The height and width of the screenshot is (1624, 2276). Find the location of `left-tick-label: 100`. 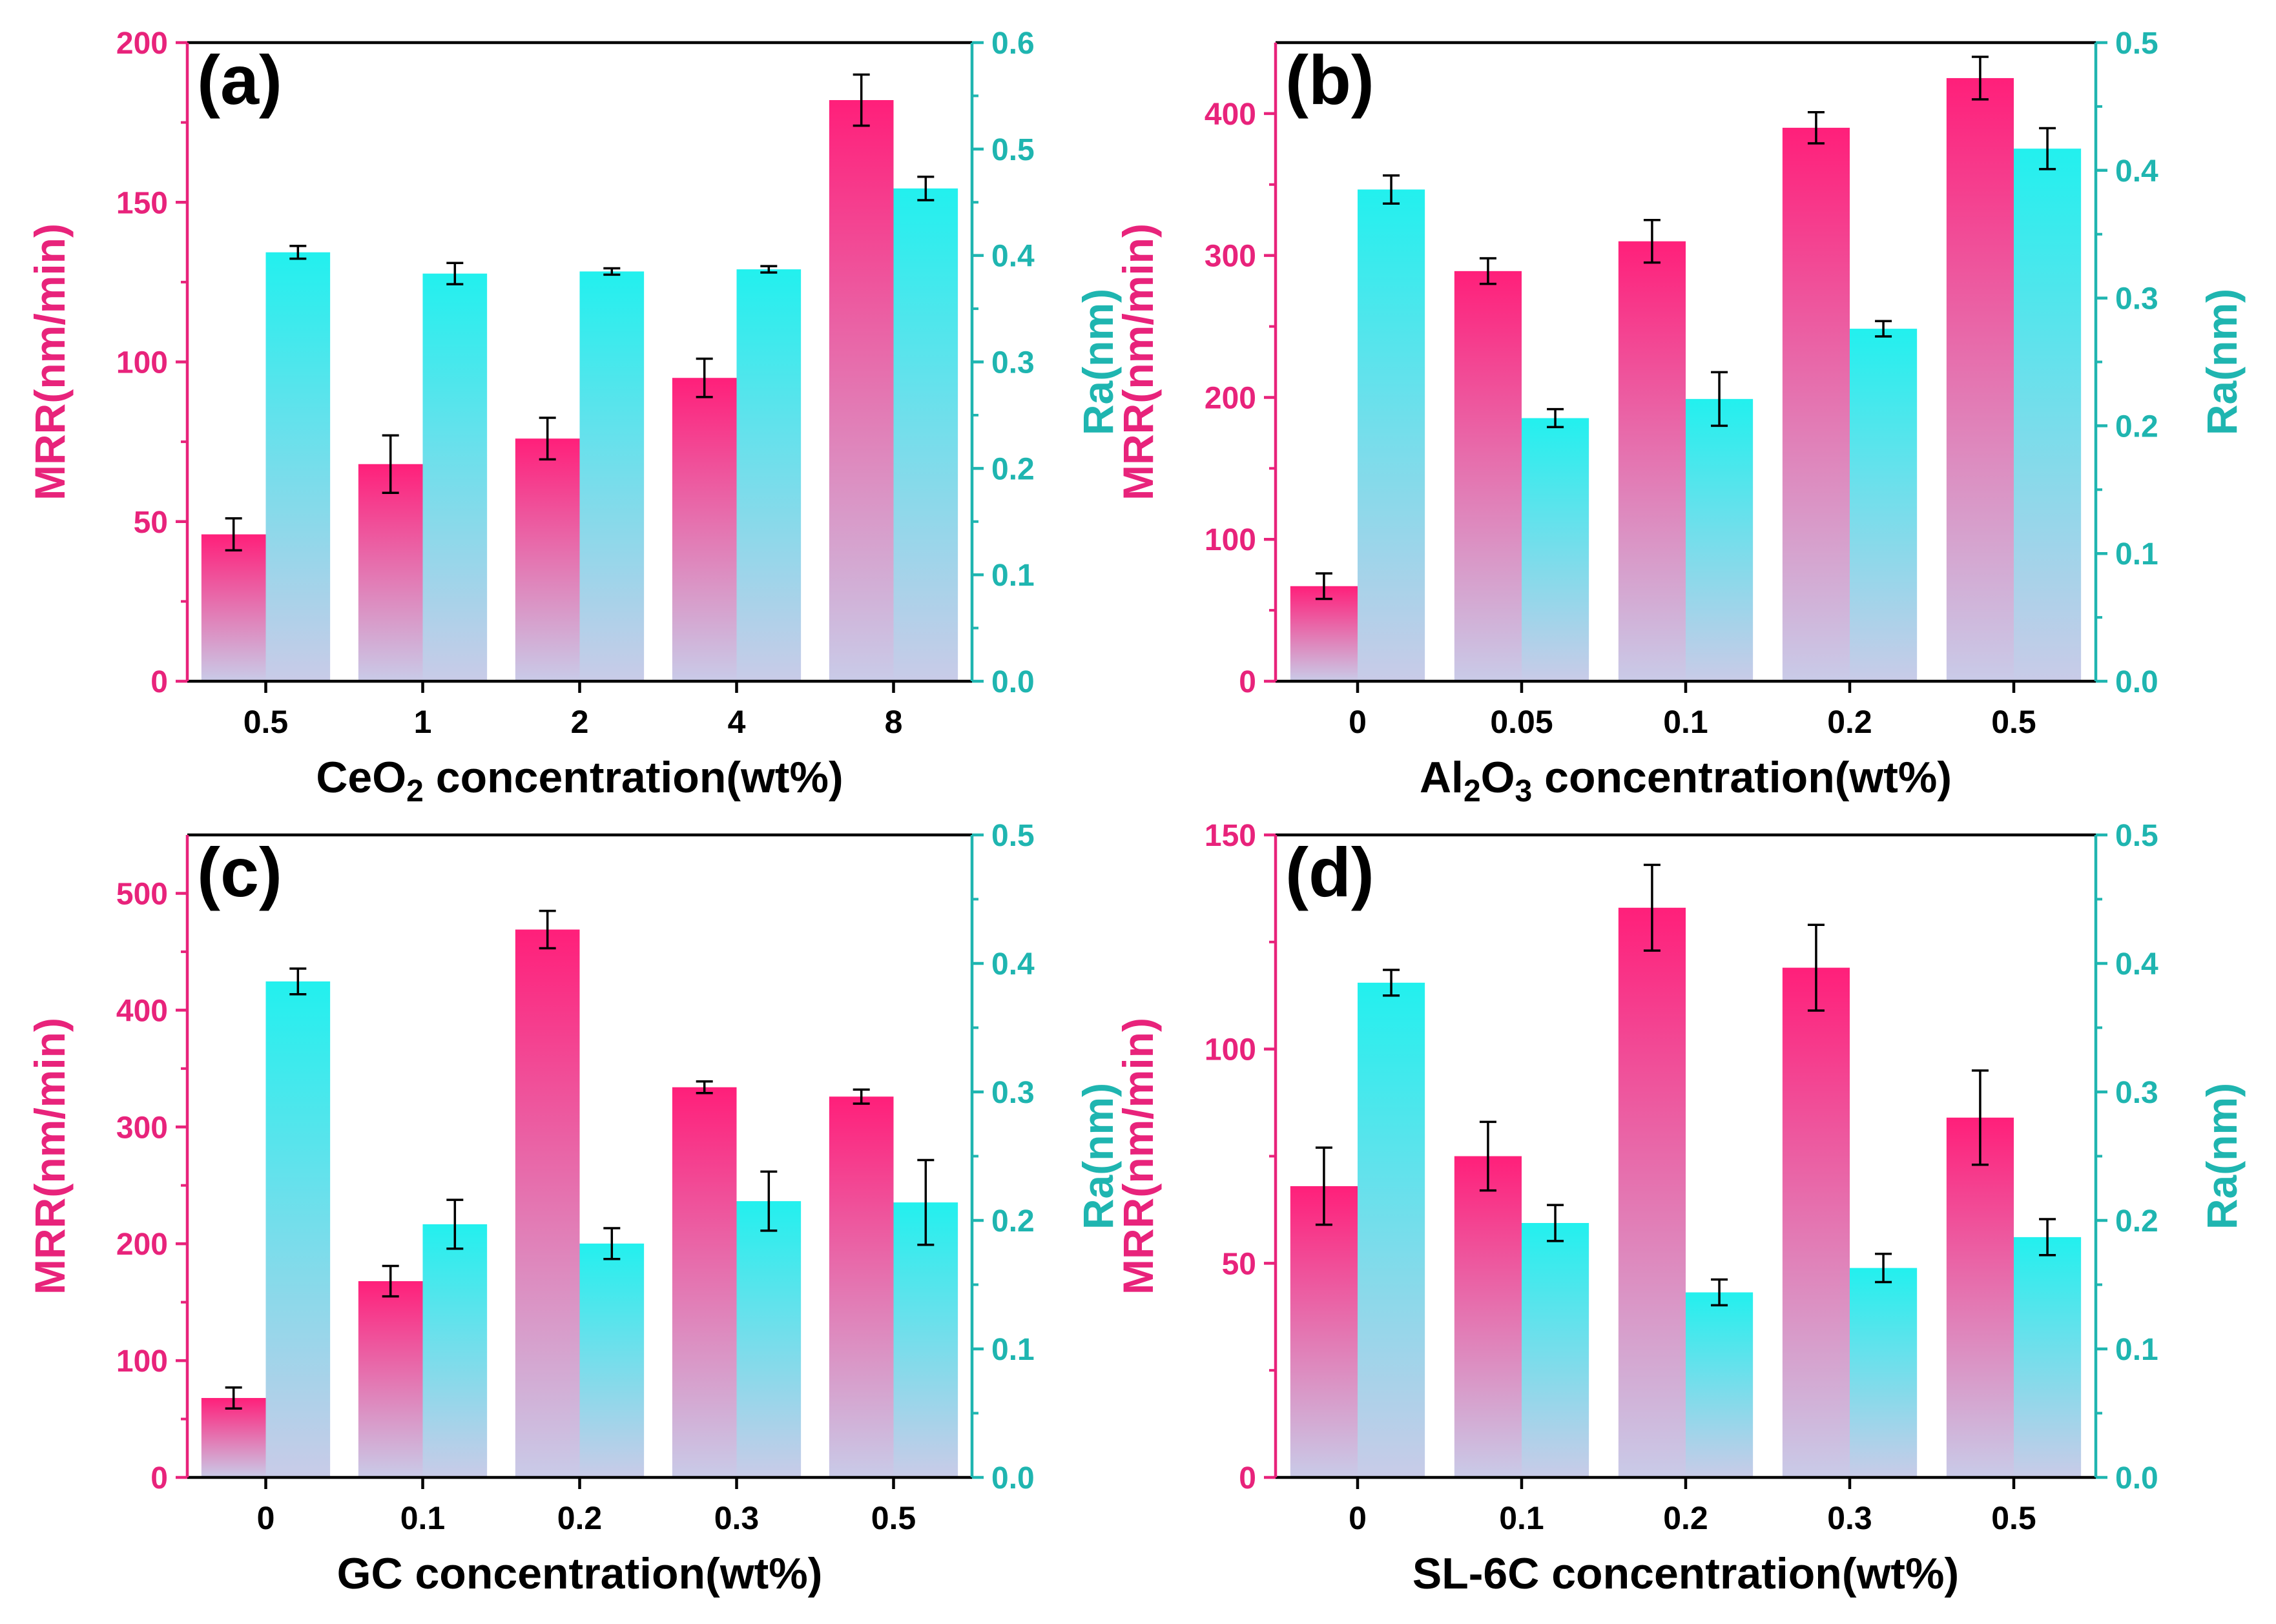

left-tick-label: 100 is located at coordinates (1230, 540).